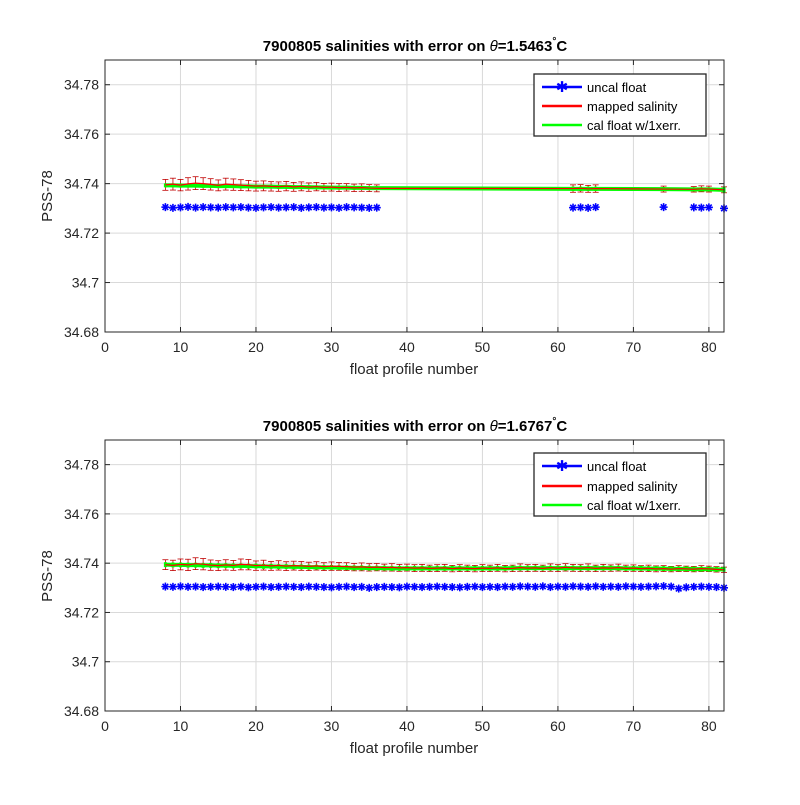 Image resolution: width=800 pixels, height=805 pixels. Describe the element at coordinates (81, 134) in the screenshot. I see `y-tick-label: 34.76` at that location.